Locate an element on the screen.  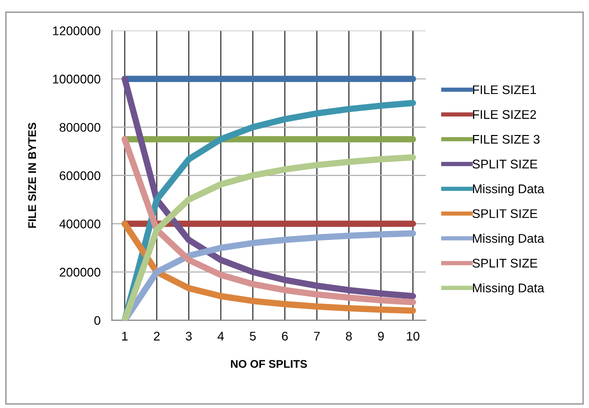
x-tick-label: 7 is located at coordinates (317, 336).